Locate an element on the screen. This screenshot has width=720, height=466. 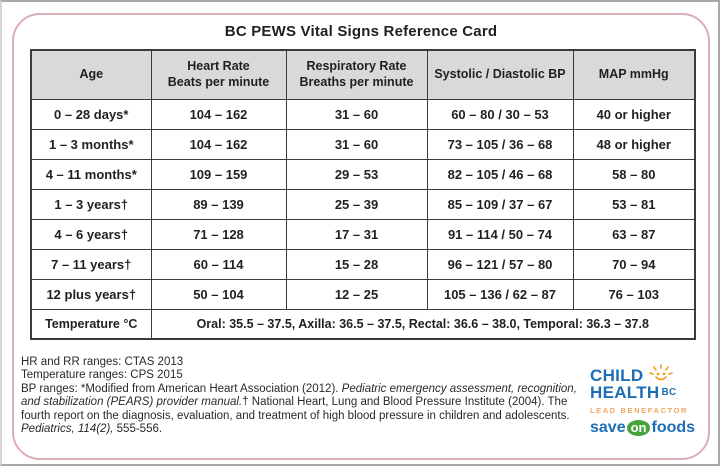
header-line: Beats per minute is located at coordinates (218, 82).